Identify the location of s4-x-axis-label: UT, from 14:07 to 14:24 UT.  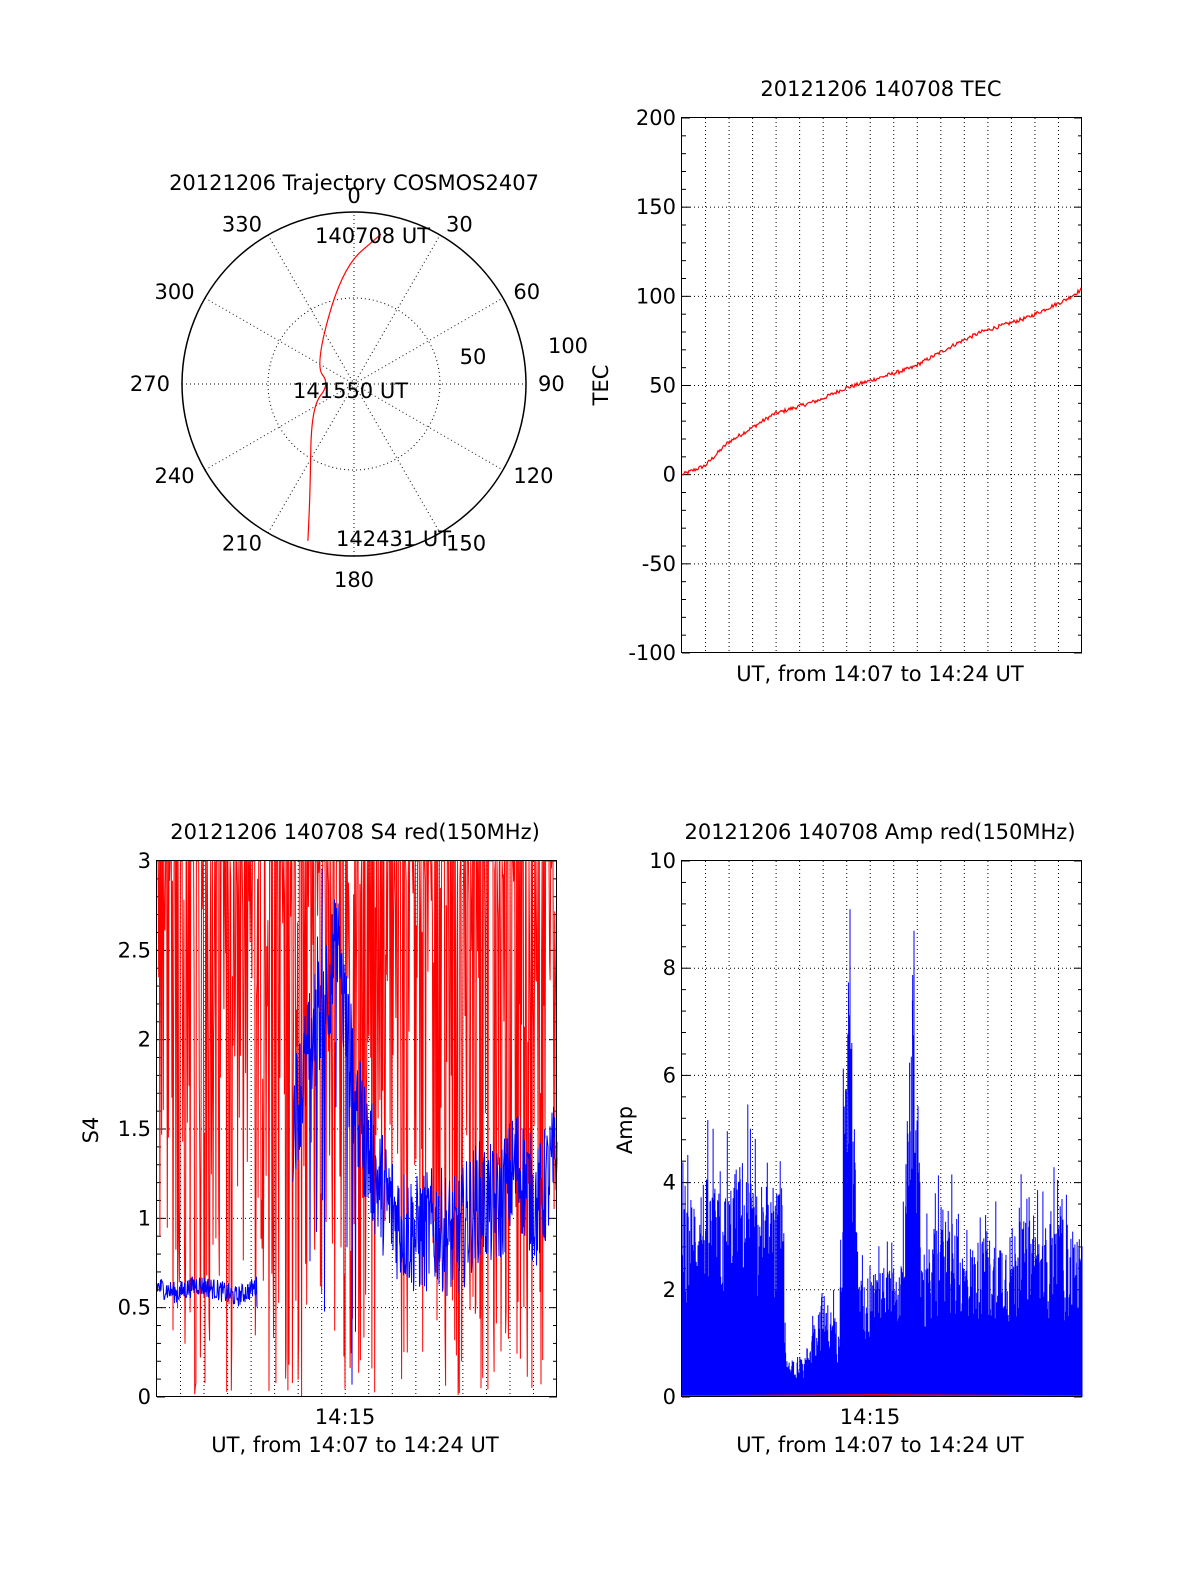
(355, 1445).